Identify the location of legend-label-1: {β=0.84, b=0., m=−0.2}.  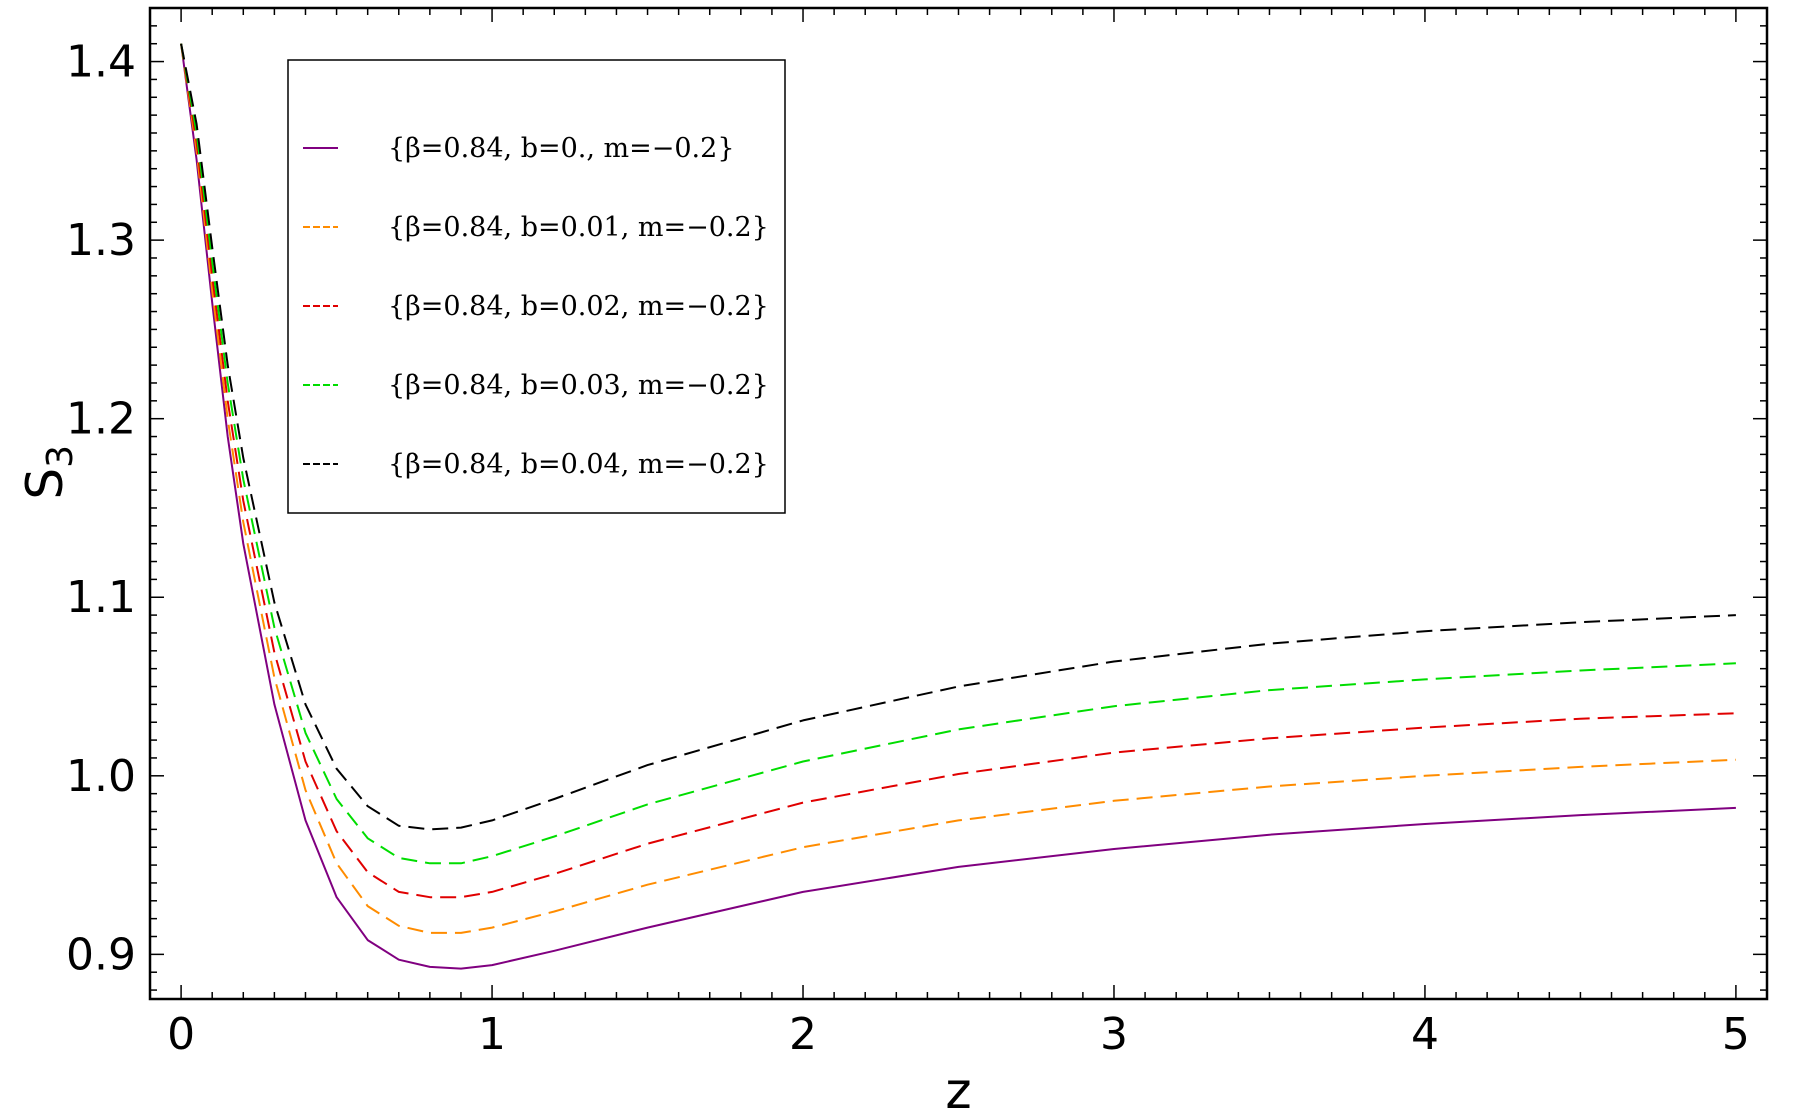
(561, 148).